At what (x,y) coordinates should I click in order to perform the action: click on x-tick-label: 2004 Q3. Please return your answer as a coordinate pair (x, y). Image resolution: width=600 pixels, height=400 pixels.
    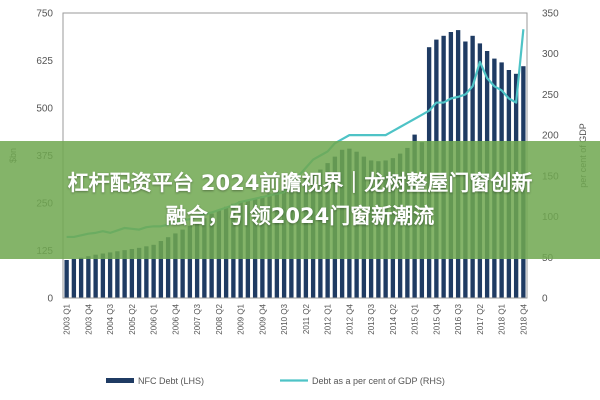
    Looking at the image, I should click on (110, 318).